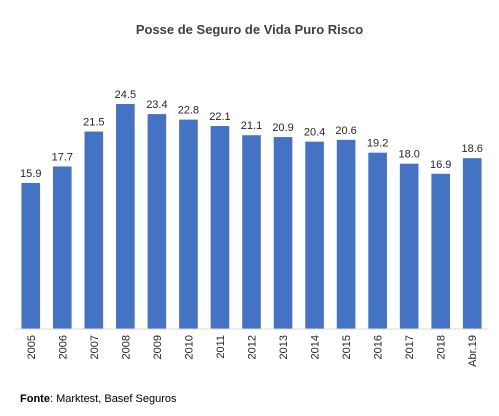 Image resolution: width=499 pixels, height=416 pixels. Describe the element at coordinates (282, 128) in the screenshot. I see `value-label-2013: 20.9` at that location.